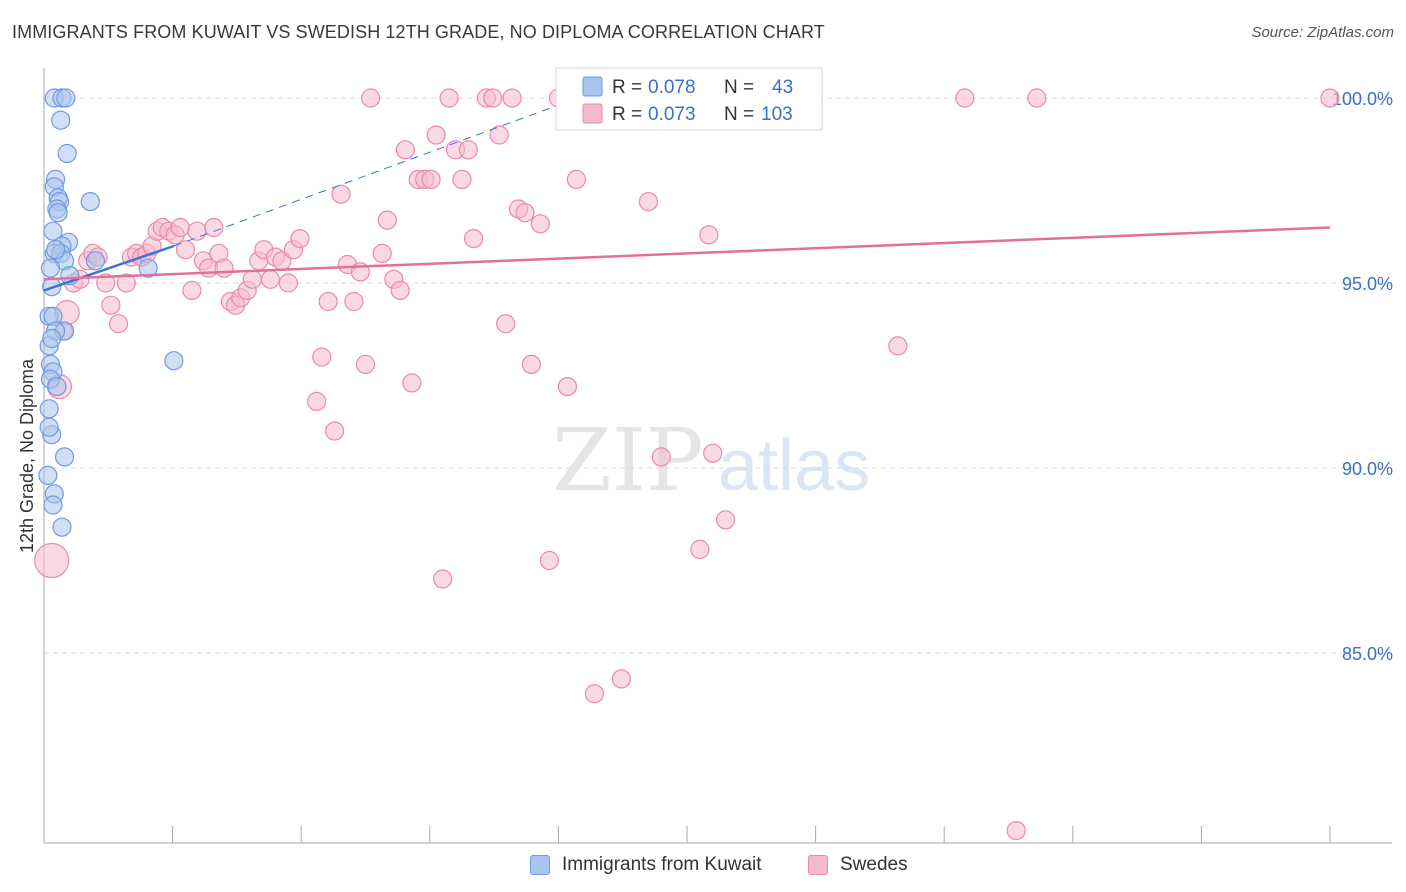 Image resolution: width=1406 pixels, height=892 pixels. Describe the element at coordinates (627, 87) in the screenshot. I see `stats-legend-r-label-kuwait: R =` at that location.